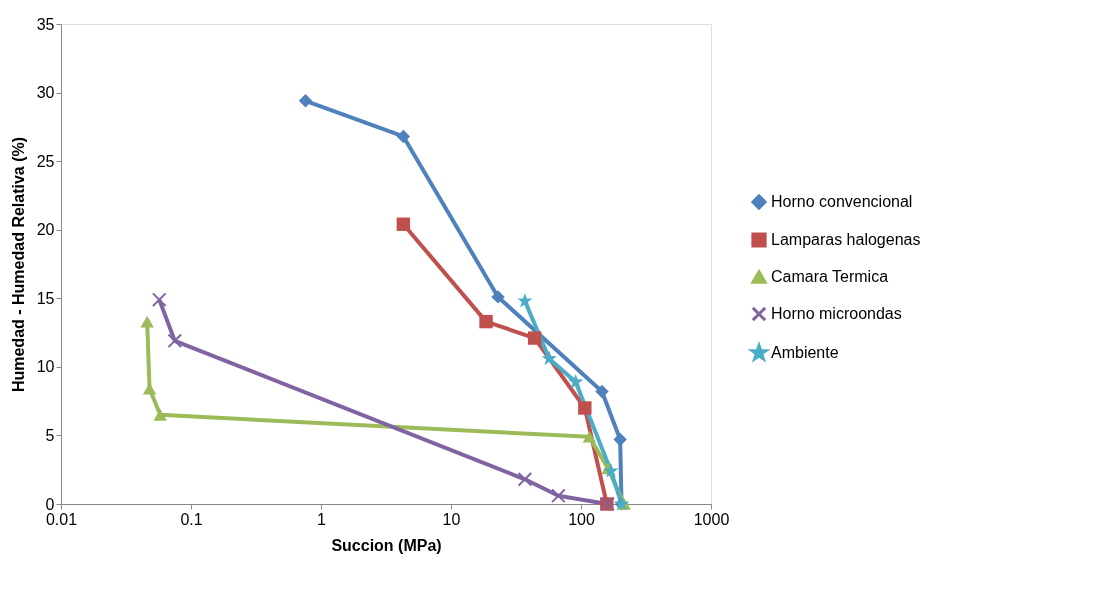  What do you see at coordinates (45, 93) in the screenshot?
I see `y-tick-label: 30` at bounding box center [45, 93].